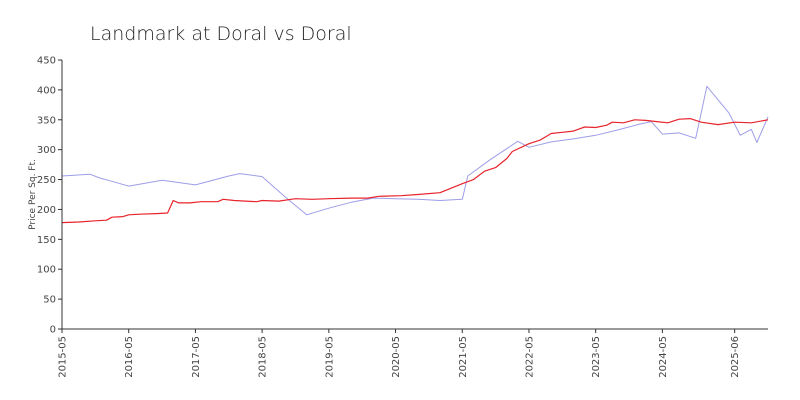  What do you see at coordinates (63, 357) in the screenshot?
I see `x-tick-label: 2015-05` at bounding box center [63, 357].